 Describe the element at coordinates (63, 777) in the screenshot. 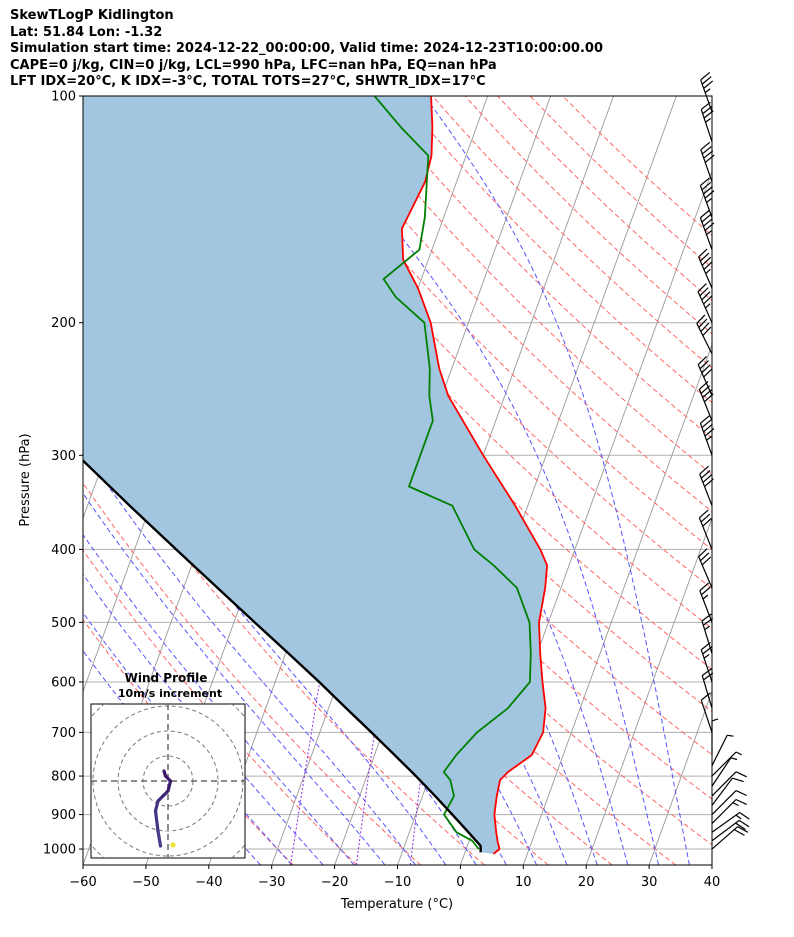

I see `y-tick-label: 800` at that location.